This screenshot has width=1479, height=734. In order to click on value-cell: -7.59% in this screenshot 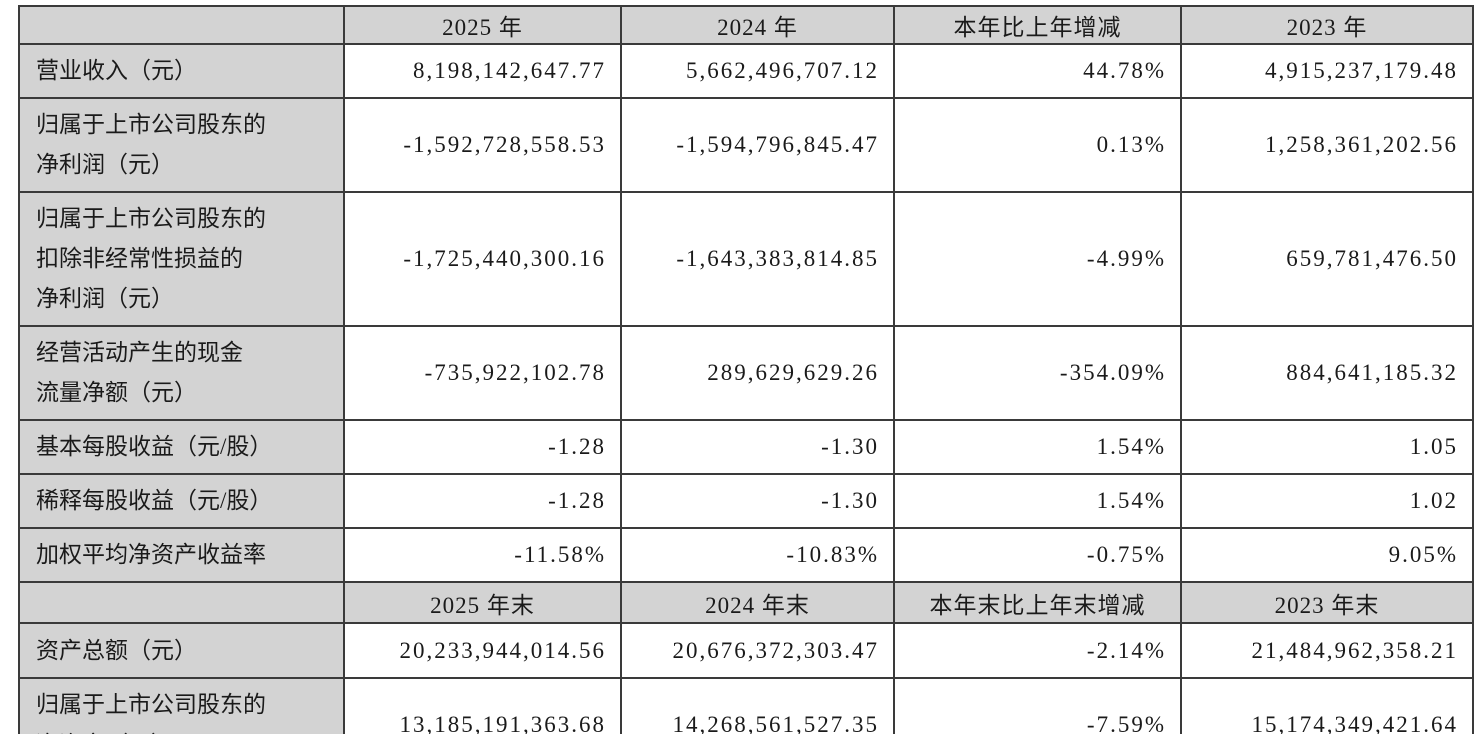, I will do `click(1037, 705)`.